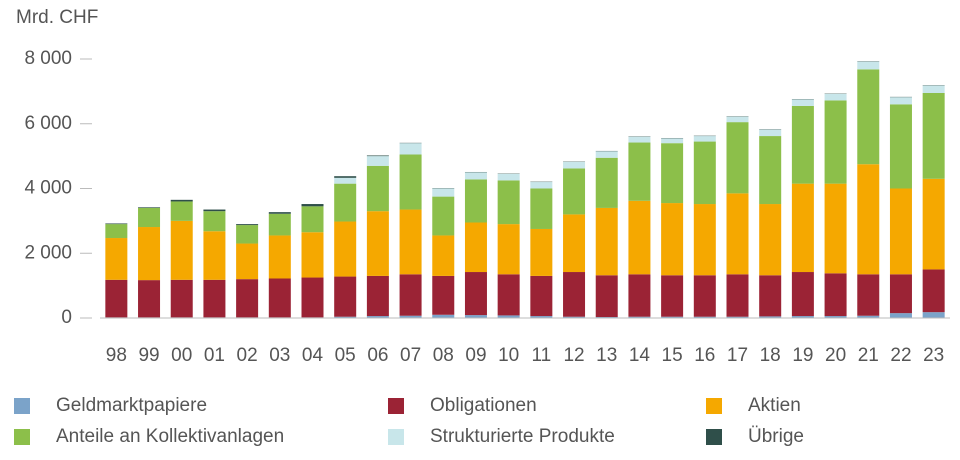 This screenshot has width=960, height=460. I want to click on legend-label: Geldmarktpapiere, so click(131, 405).